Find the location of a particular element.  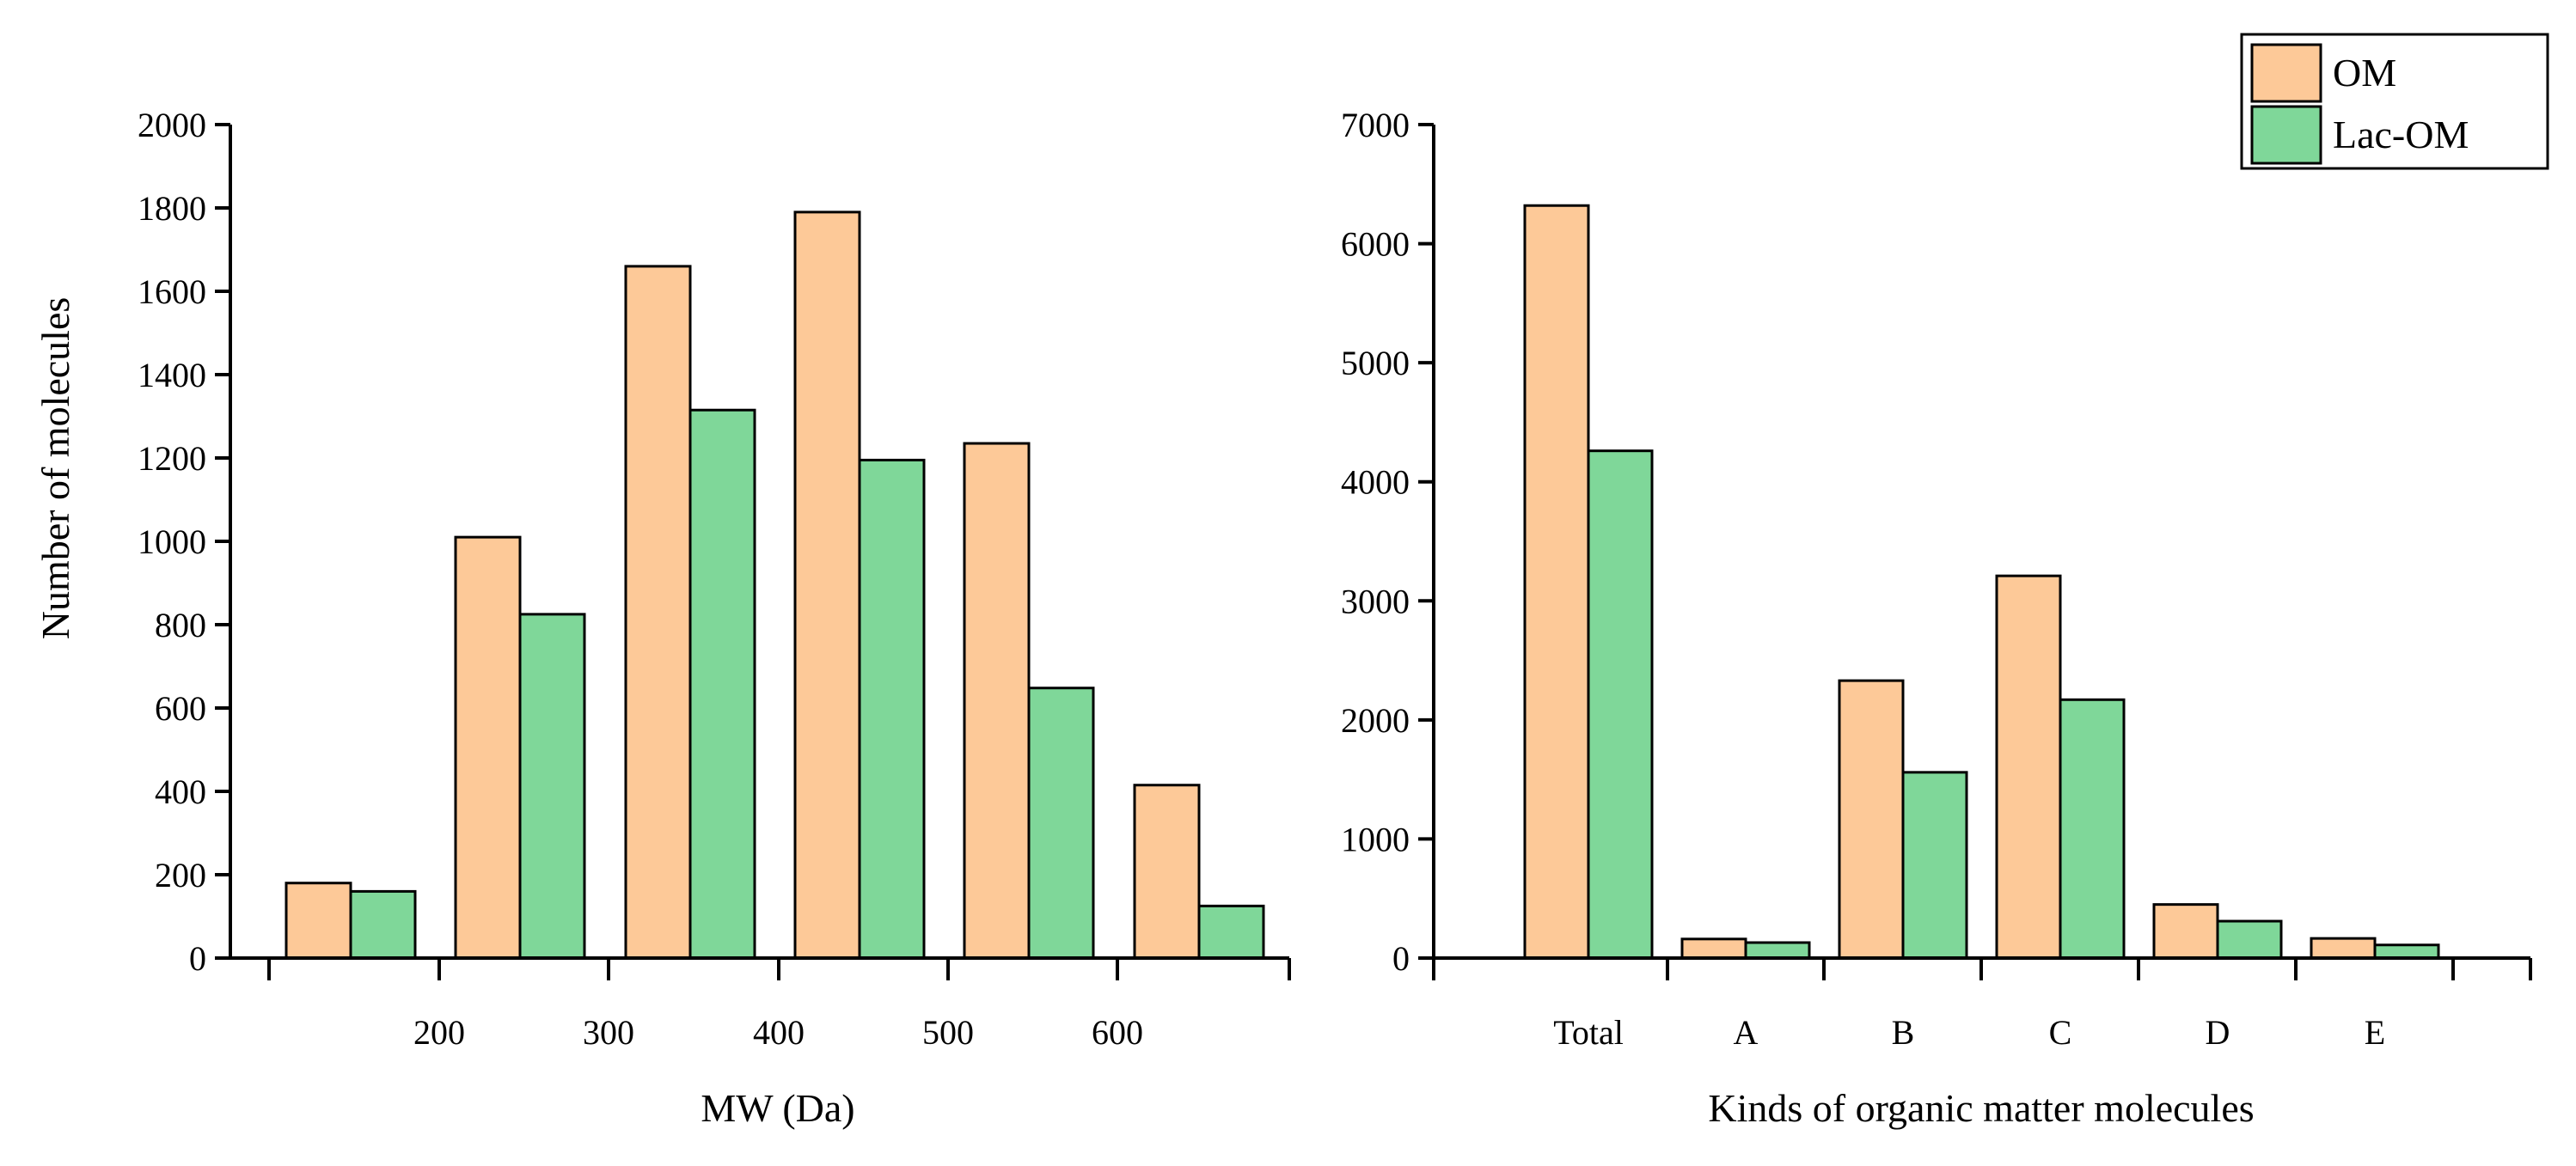

left-y-tick-label: 200 is located at coordinates (180, 875).